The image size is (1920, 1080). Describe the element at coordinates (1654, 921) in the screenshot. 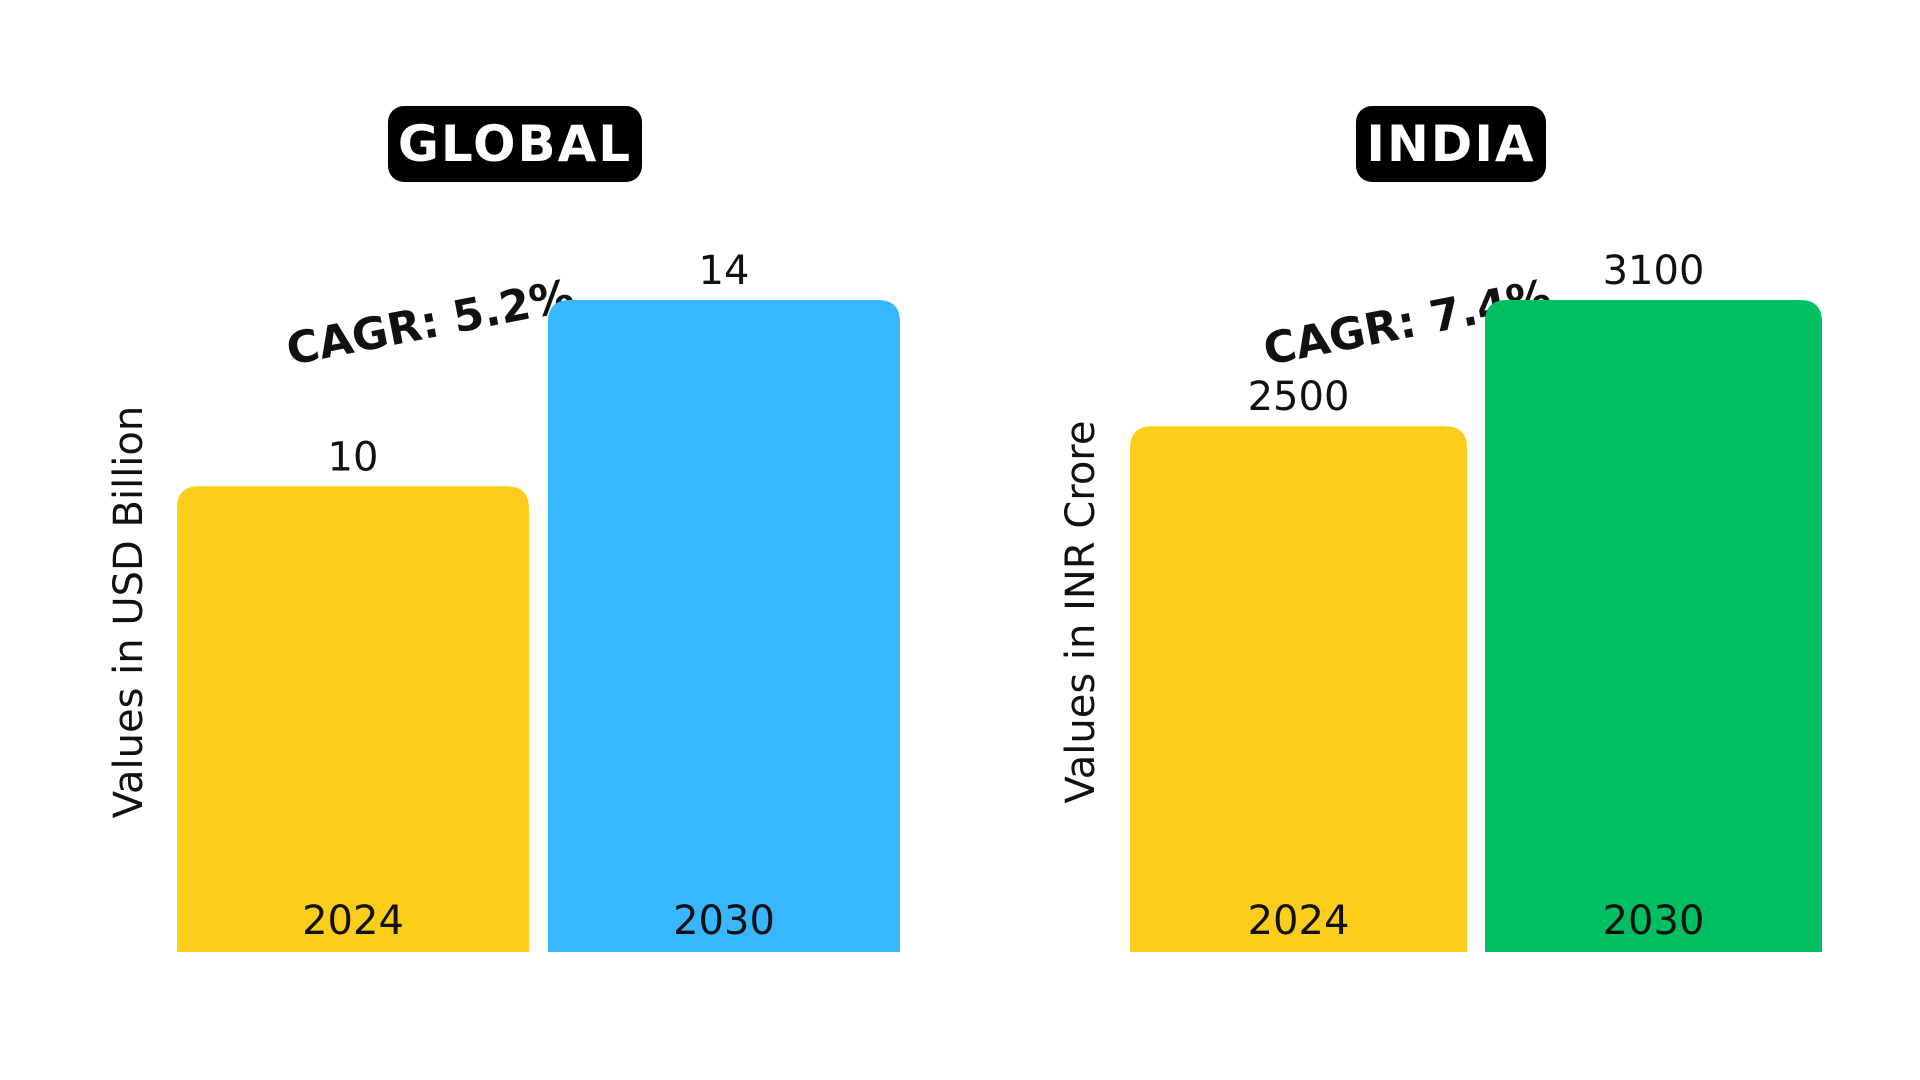

I see `category-label-india-2030: 2030` at that location.